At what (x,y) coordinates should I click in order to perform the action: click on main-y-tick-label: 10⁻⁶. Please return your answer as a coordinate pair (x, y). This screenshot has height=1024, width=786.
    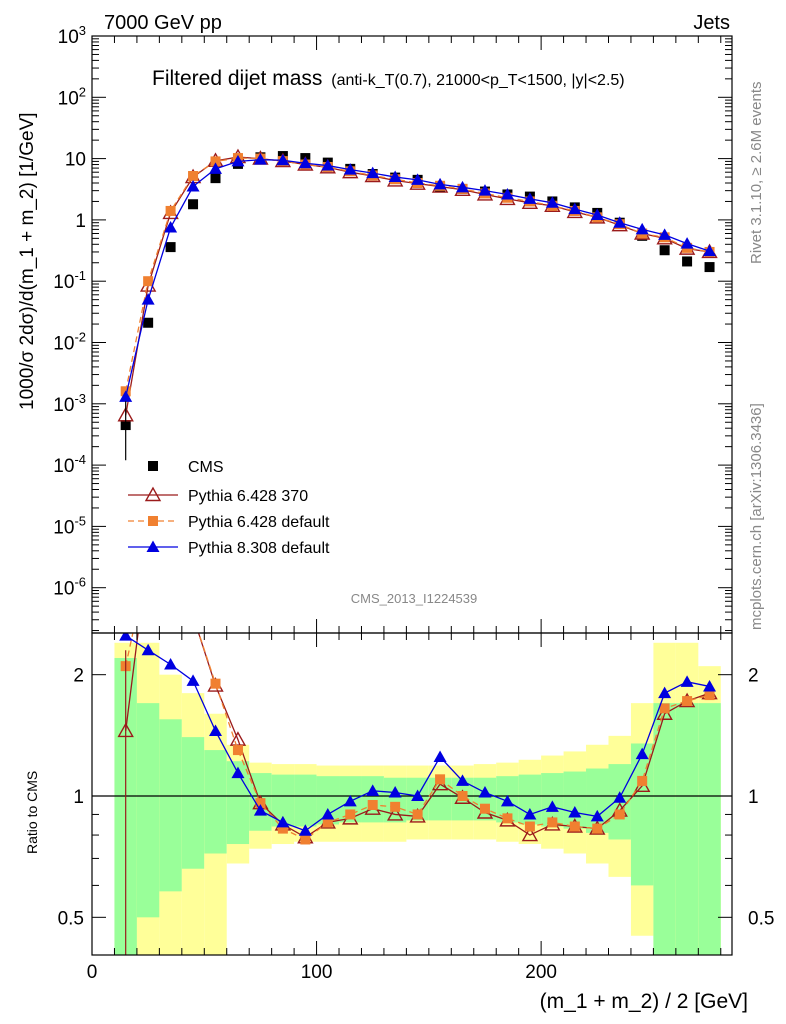
    Looking at the image, I should click on (69, 587).